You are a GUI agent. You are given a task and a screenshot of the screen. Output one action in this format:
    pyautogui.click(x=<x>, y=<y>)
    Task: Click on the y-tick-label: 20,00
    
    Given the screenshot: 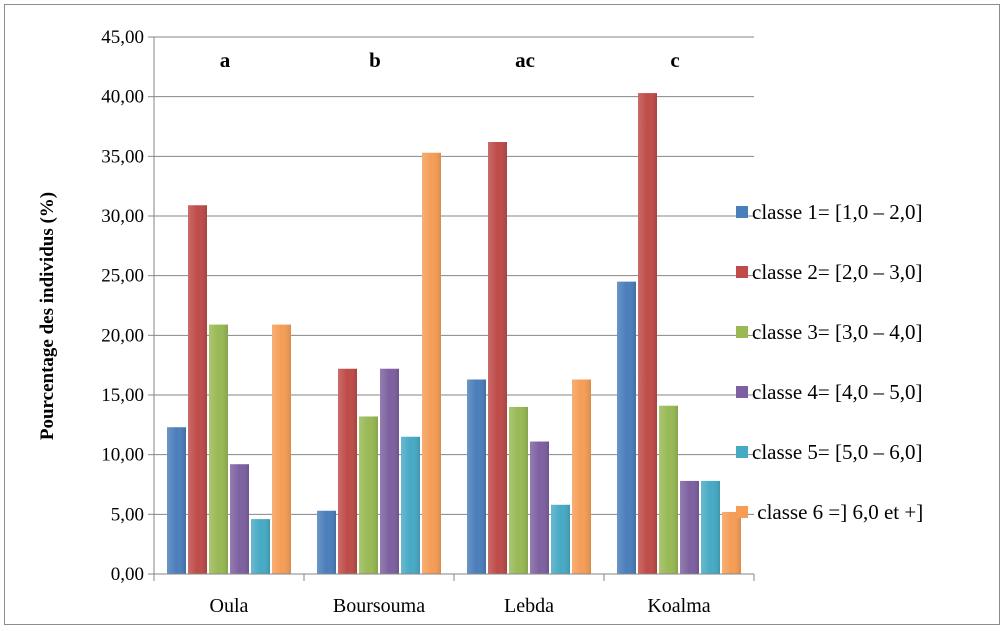 What is the action you would take?
    pyautogui.click(x=122, y=335)
    